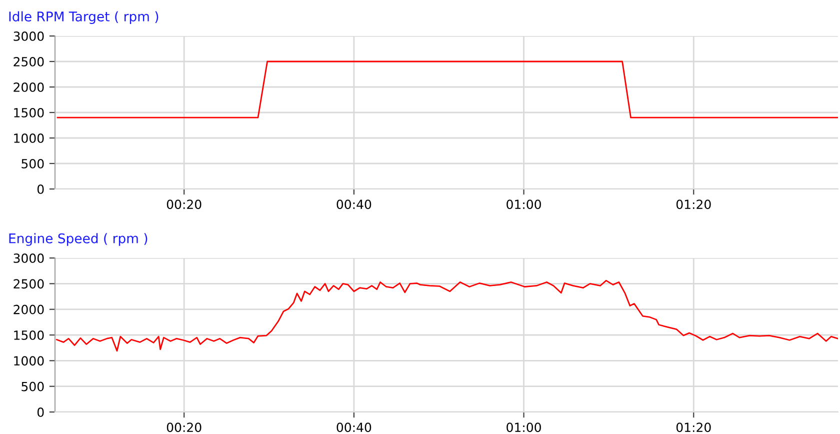 This screenshot has height=434, width=840. I want to click on chart-title: Idle RPM Target ( rpm ), so click(83, 17).